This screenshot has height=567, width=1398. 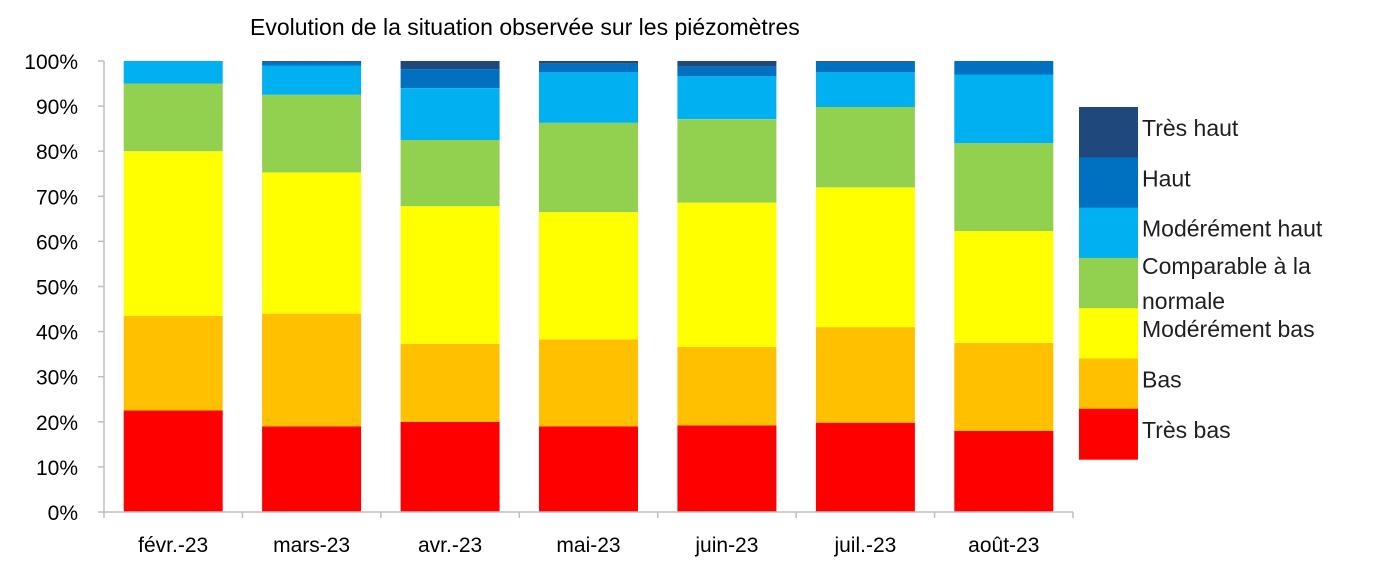 What do you see at coordinates (63, 513) in the screenshot?
I see `y-tick-label: 0%` at bounding box center [63, 513].